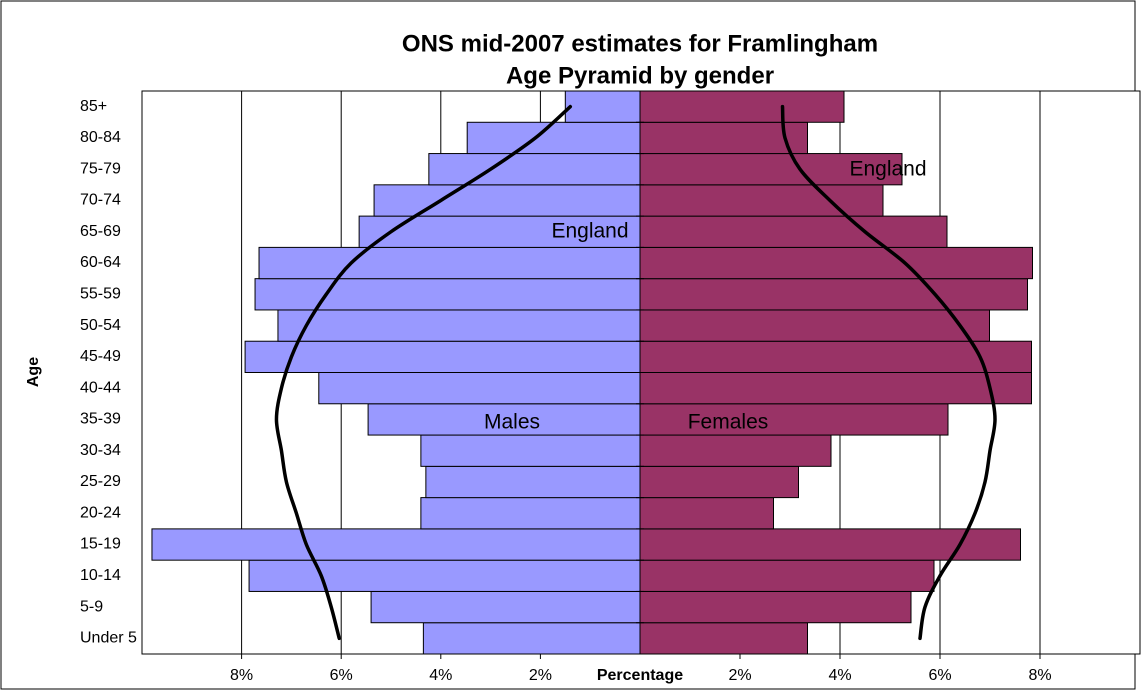 Image resolution: width=1143 pixels, height=690 pixels. I want to click on y-tick-label: 25-29, so click(100, 481).